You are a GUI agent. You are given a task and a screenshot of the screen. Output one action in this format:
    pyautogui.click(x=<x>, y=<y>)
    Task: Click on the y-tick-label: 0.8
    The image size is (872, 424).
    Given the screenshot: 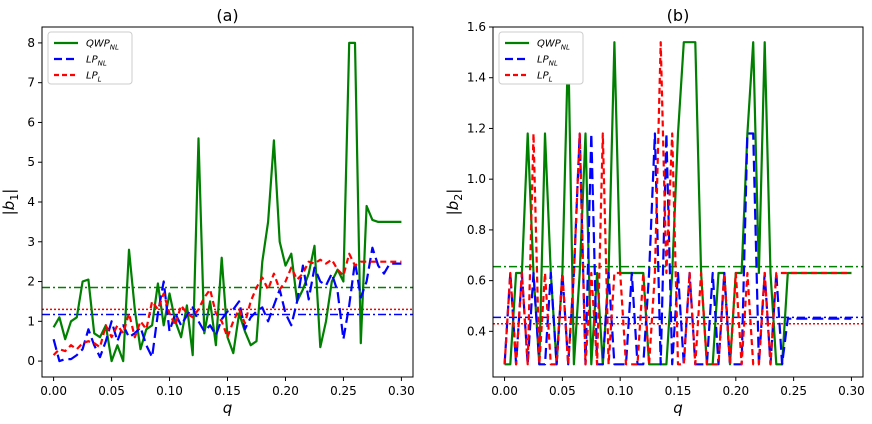 What is the action you would take?
    pyautogui.click(x=476, y=230)
    